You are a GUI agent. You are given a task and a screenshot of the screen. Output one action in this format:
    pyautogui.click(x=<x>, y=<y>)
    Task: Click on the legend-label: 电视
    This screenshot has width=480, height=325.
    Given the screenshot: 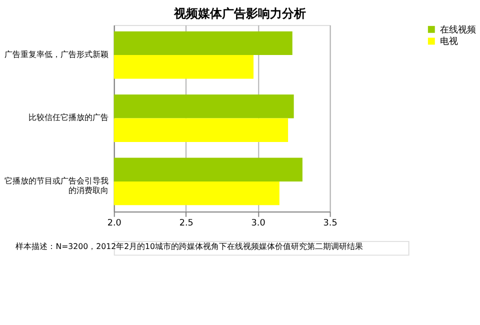 What is the action you would take?
    pyautogui.click(x=449, y=42)
    